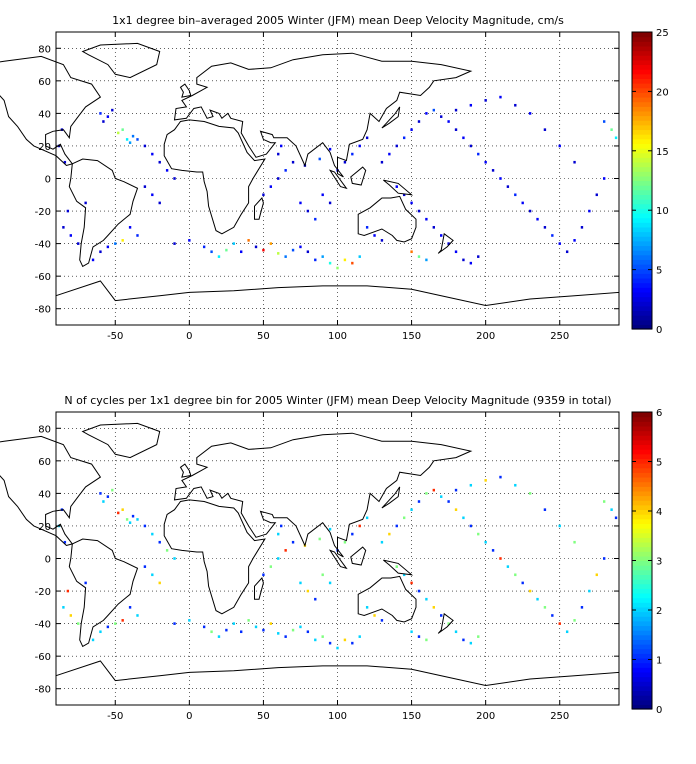 The image size is (696, 764). What do you see at coordinates (662, 92) in the screenshot?
I see `colorbar-tick-label: 20` at bounding box center [662, 92].